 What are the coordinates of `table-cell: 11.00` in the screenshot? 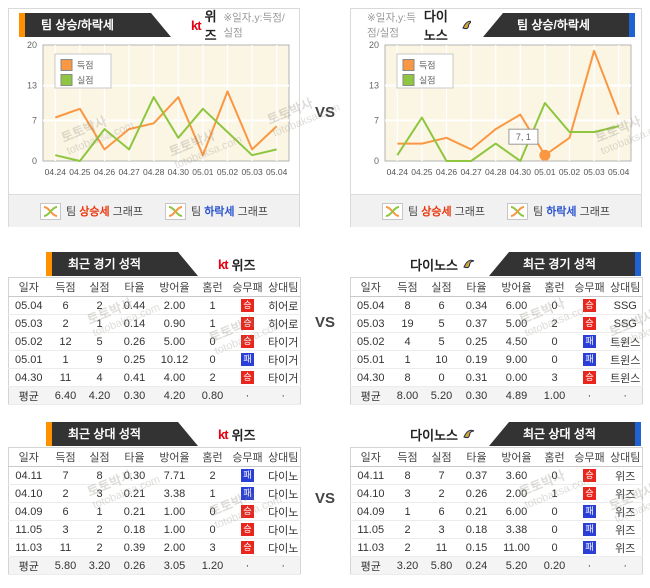 It's located at (516, 547).